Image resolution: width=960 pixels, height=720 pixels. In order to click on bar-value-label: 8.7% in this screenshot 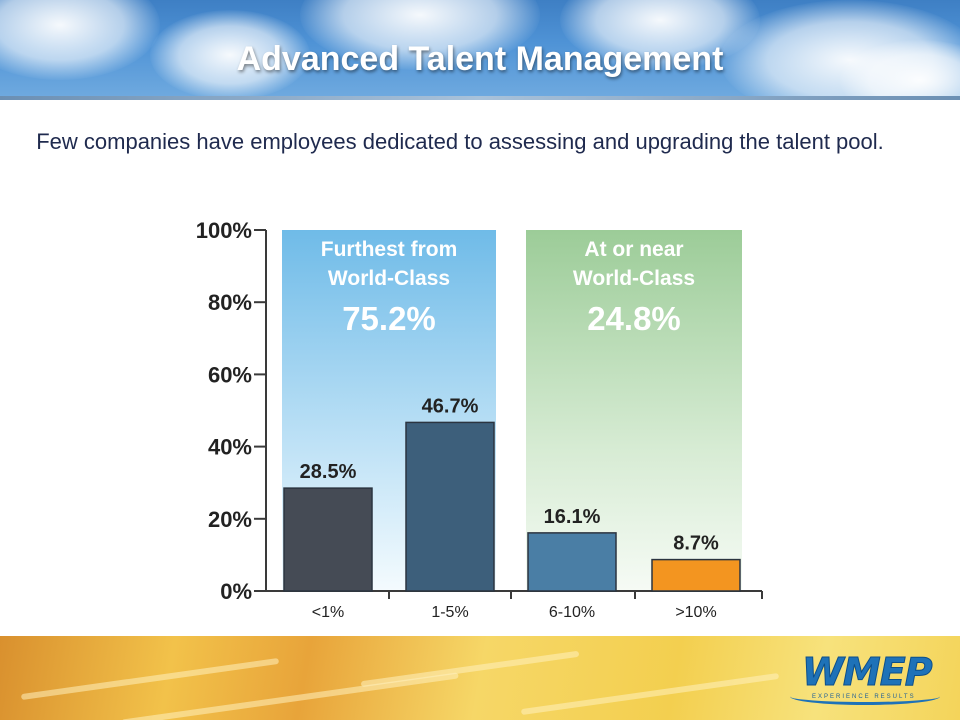, I will do `click(696, 544)`.